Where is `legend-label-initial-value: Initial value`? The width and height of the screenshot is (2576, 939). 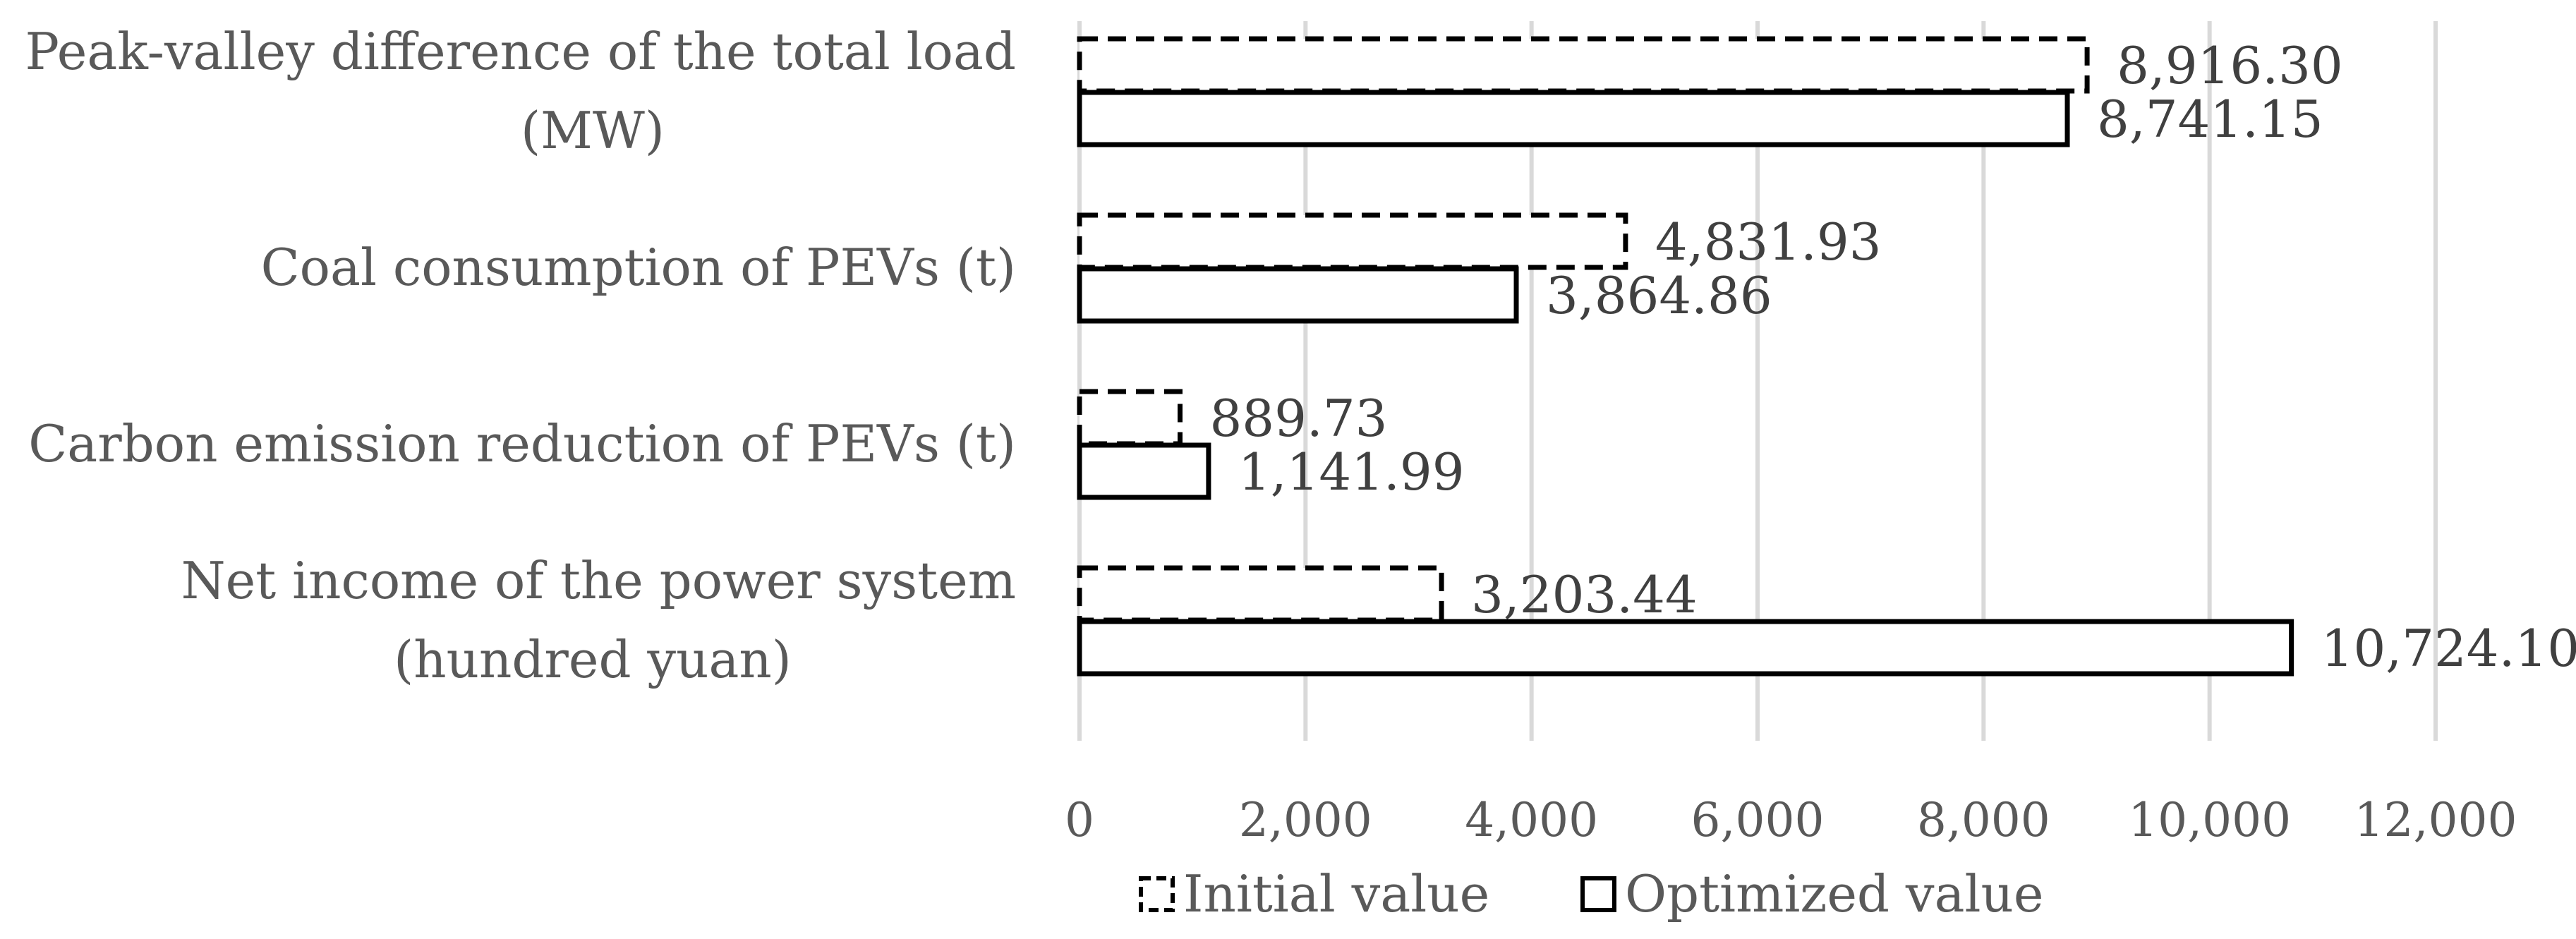
legend-label-initial-value: Initial value is located at coordinates (1336, 893).